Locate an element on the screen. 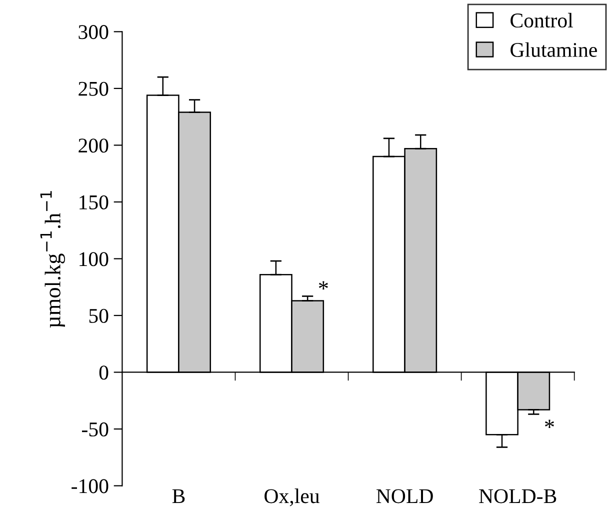 This screenshot has width=611, height=528. y-tick-label: 300 is located at coordinates (93, 32).